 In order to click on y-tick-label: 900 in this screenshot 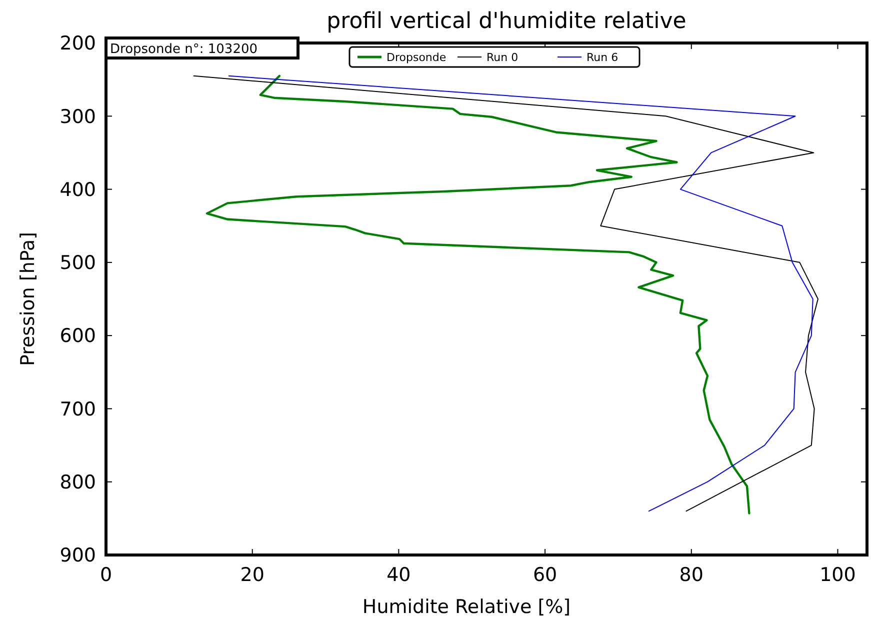, I will do `click(78, 555)`.